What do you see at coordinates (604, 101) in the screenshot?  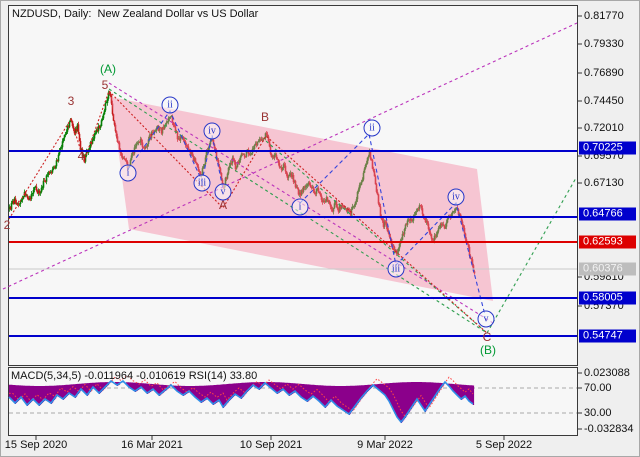 I see `price-scale-tick: 0.74450` at bounding box center [604, 101].